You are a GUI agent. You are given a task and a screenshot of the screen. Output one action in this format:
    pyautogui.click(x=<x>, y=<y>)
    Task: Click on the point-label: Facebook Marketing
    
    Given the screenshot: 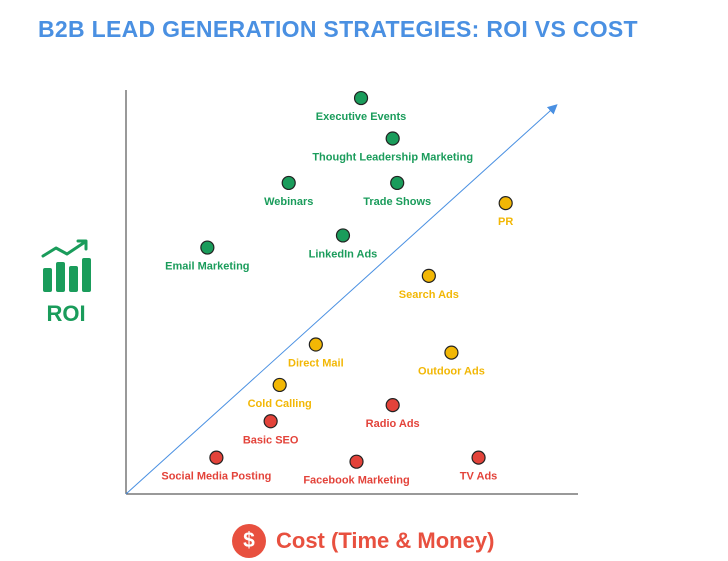 What is the action you would take?
    pyautogui.click(x=356, y=481)
    